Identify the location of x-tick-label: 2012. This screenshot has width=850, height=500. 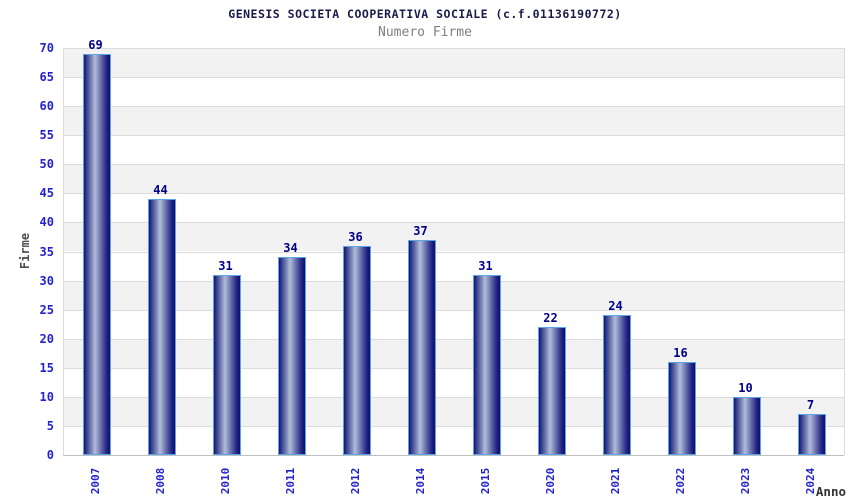
(355, 481).